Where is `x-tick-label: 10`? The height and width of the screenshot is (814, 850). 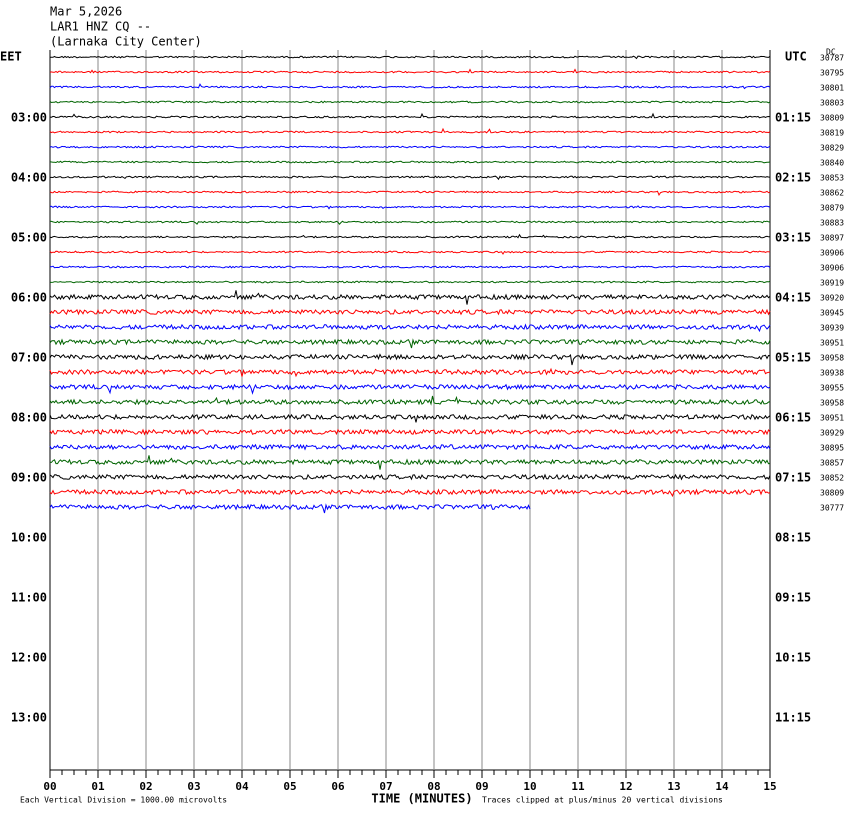 x-tick-label: 10 is located at coordinates (529, 786).